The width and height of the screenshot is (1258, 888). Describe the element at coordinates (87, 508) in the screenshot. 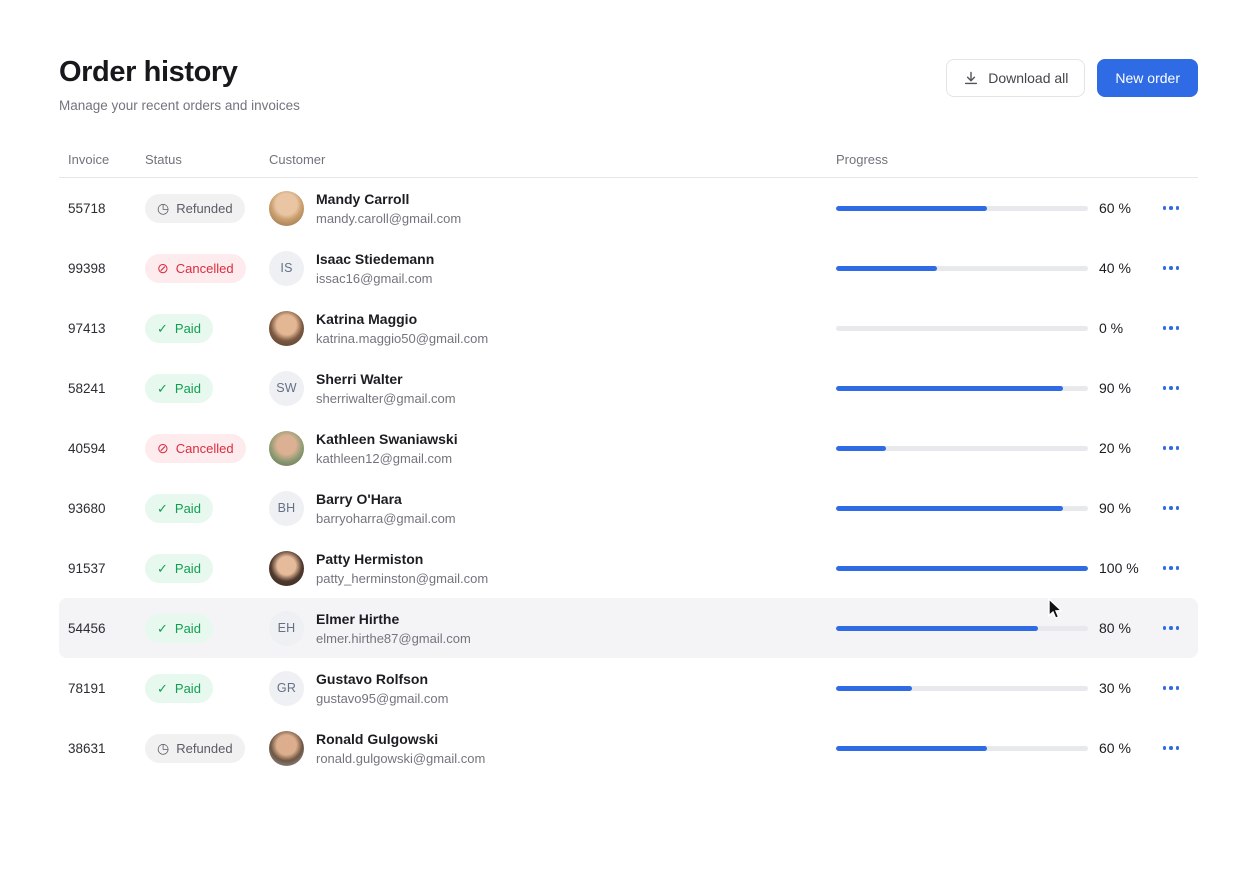

I see `invoice-number: 93680` at that location.